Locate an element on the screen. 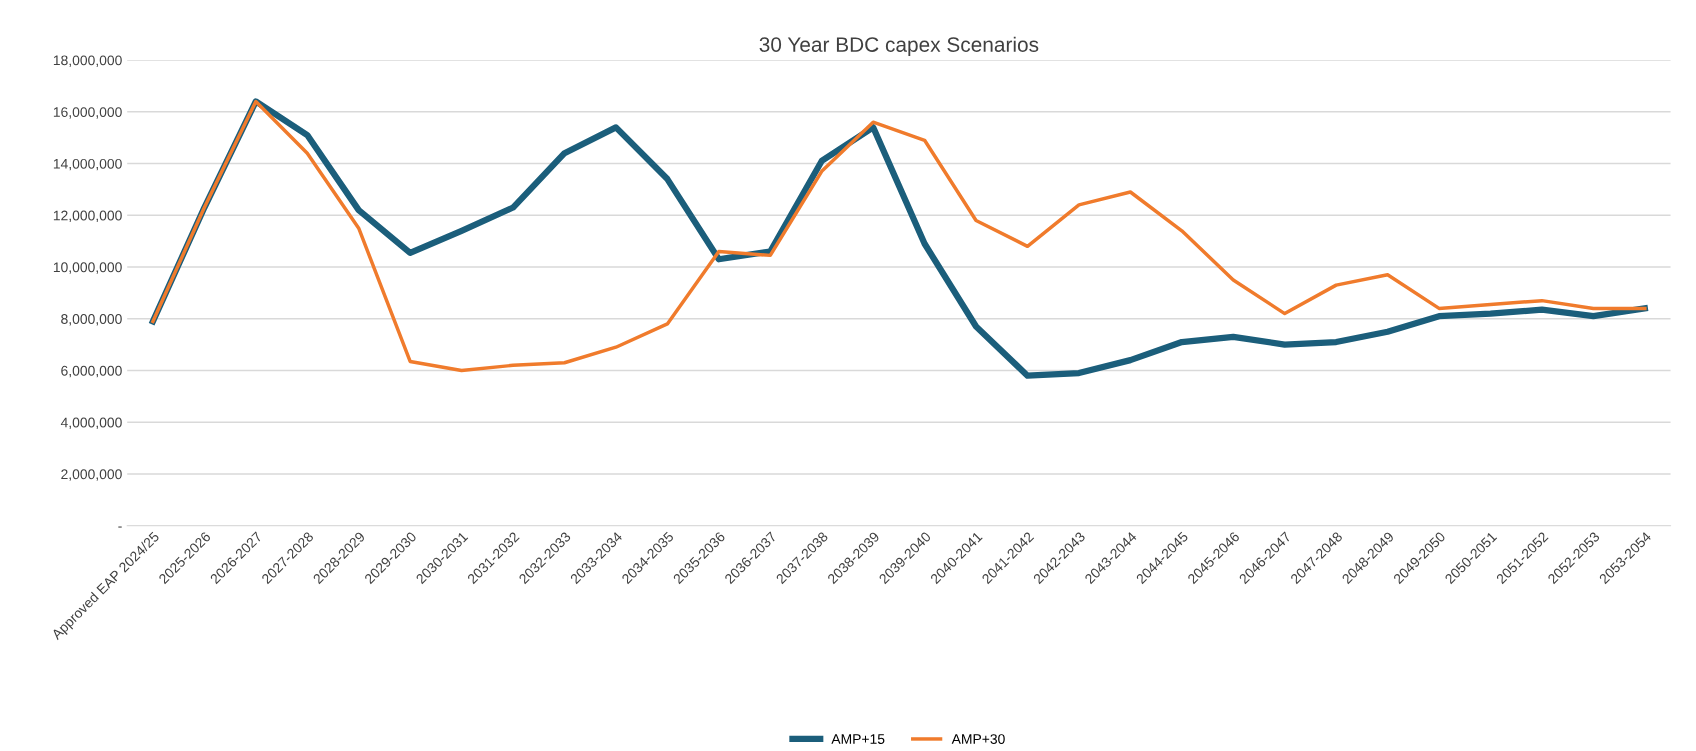 The width and height of the screenshot is (1696, 751). y-tick-label: 18,000,000 is located at coordinates (87, 61).